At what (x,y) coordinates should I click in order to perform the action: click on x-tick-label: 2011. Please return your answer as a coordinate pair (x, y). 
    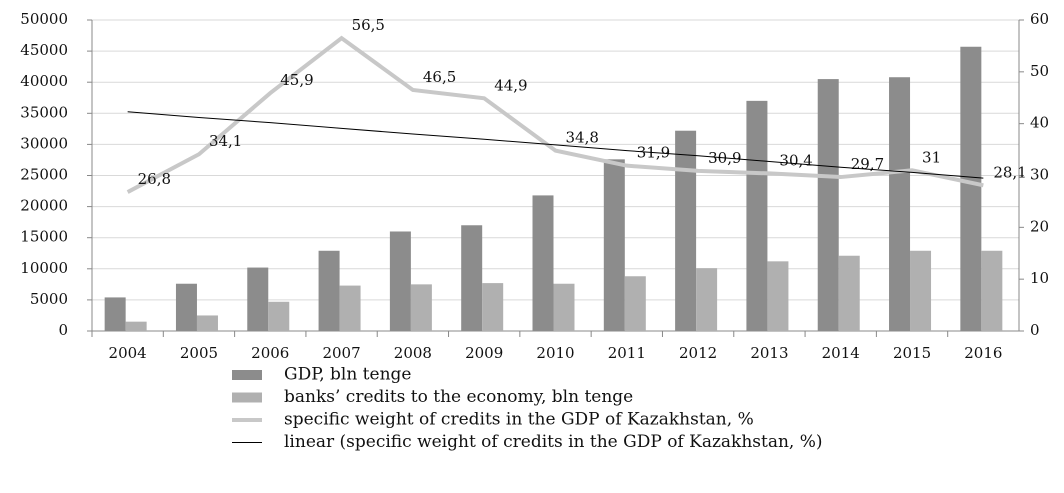
    Looking at the image, I should click on (627, 353).